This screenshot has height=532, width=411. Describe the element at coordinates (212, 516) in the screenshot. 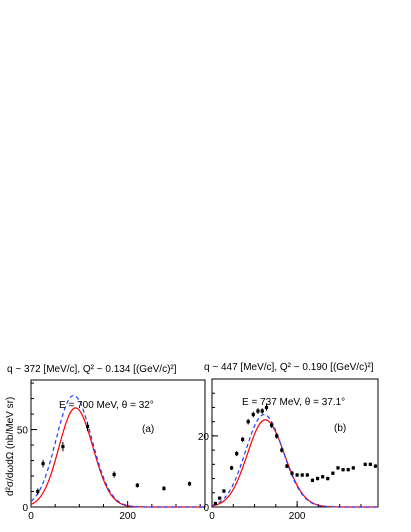

I see `chart-b-x-tick-label: 0` at that location.